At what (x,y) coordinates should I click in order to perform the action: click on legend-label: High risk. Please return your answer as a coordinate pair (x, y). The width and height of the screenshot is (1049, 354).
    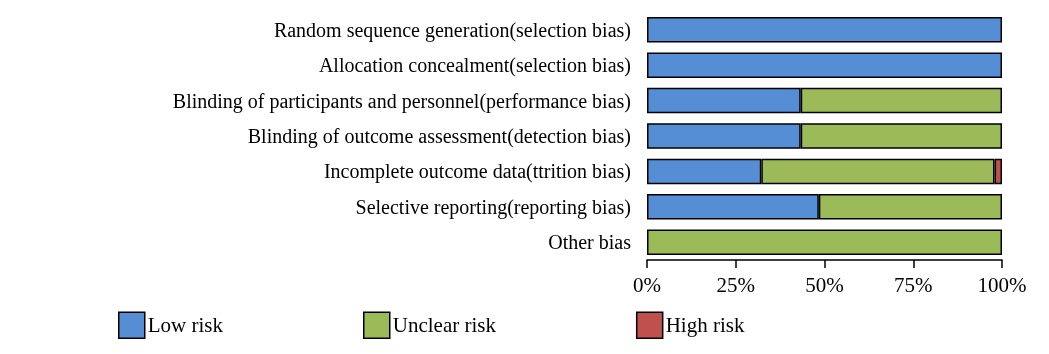
    Looking at the image, I should click on (705, 325).